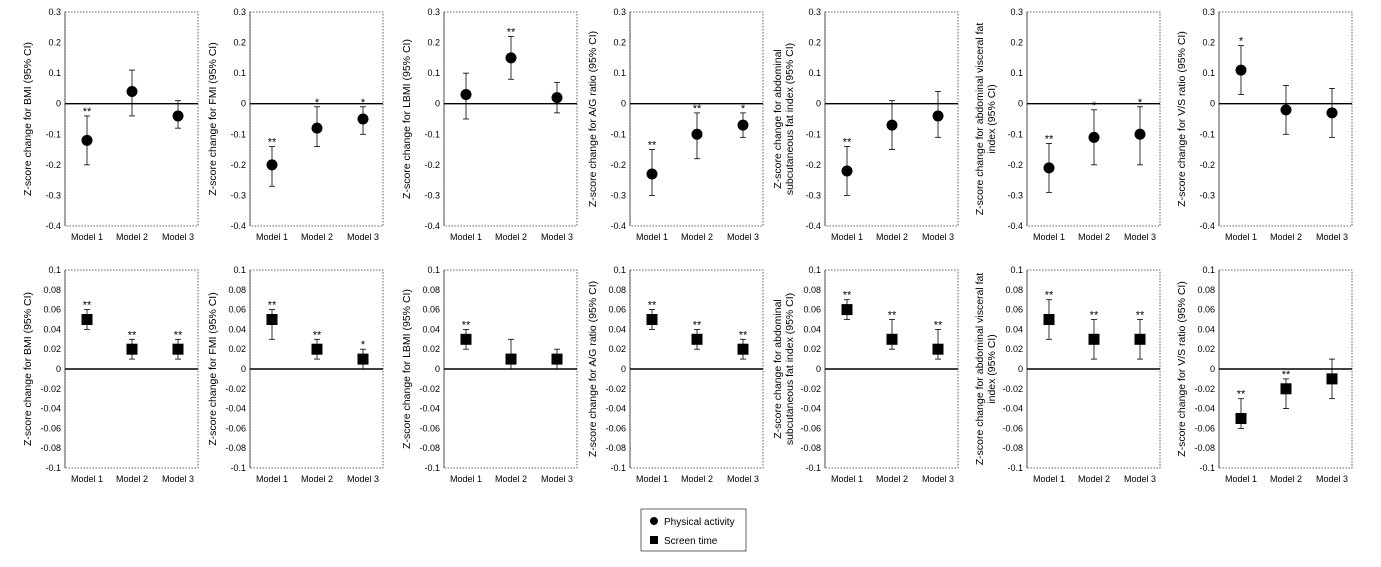 The image size is (1381, 567). I want to click on y-tick-label: -0.04, so click(50, 409).